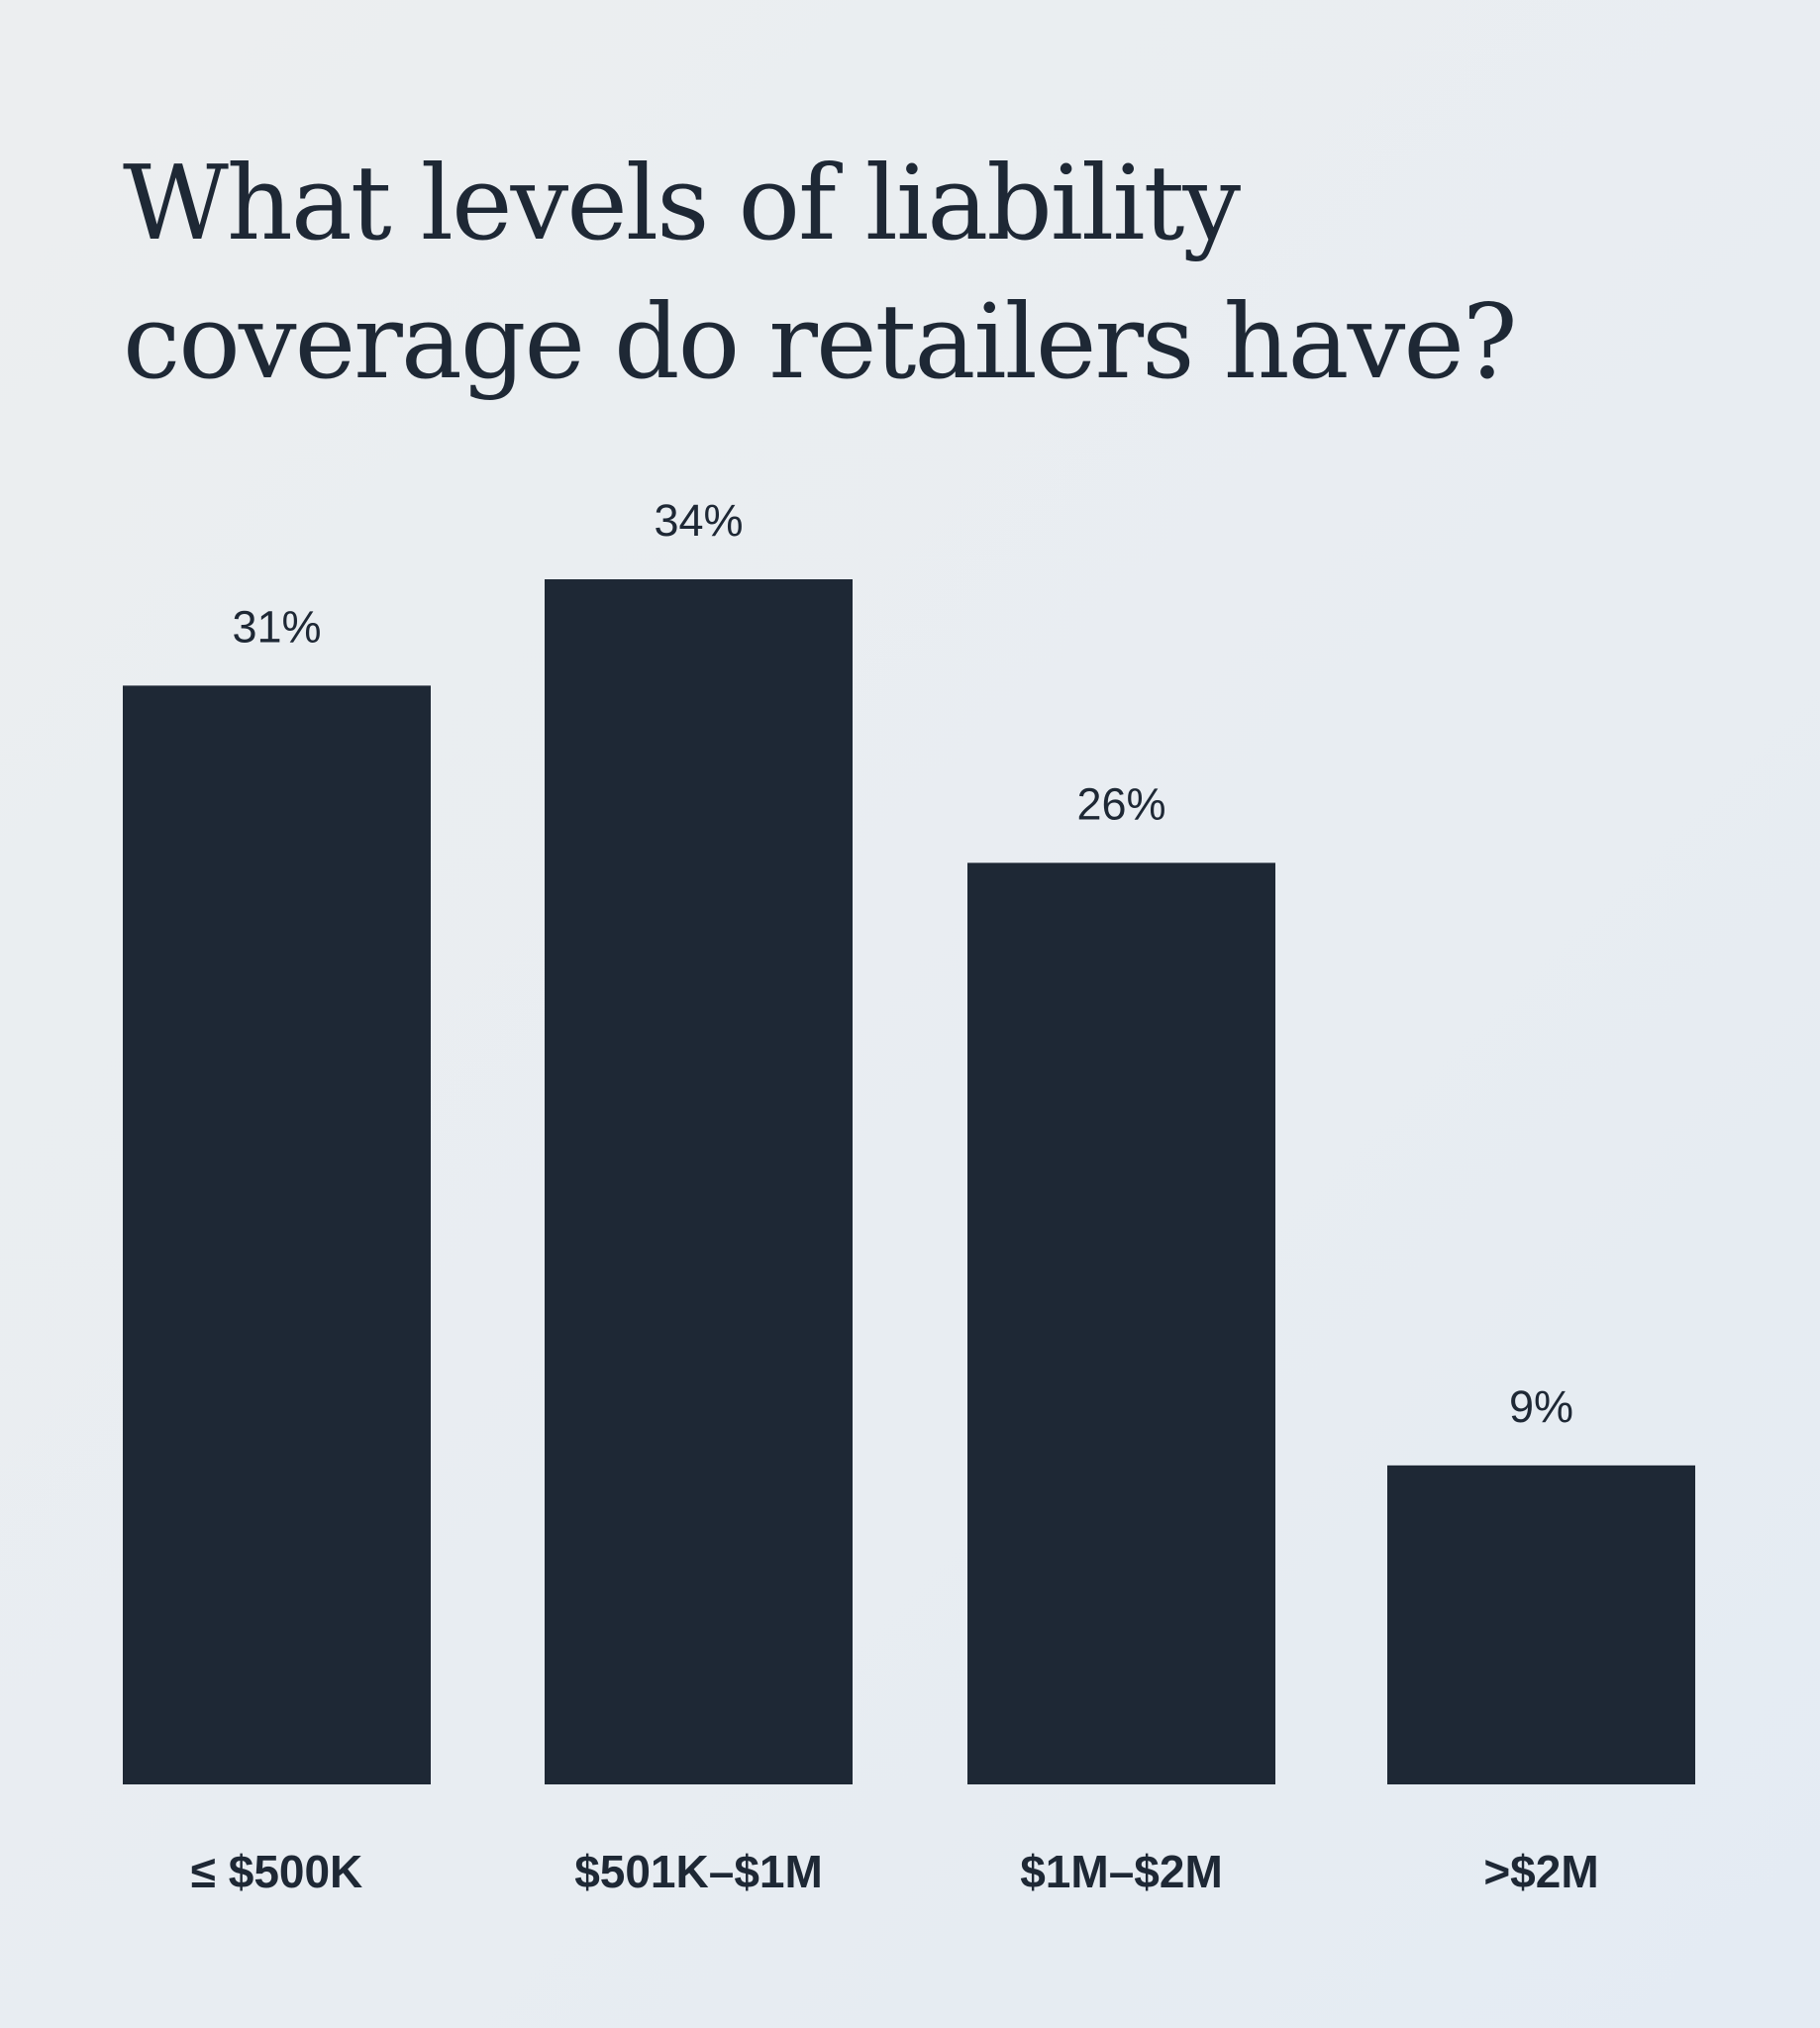 This screenshot has height=2028, width=1820. I want to click on category-label: $501K–$1M, so click(698, 1872).